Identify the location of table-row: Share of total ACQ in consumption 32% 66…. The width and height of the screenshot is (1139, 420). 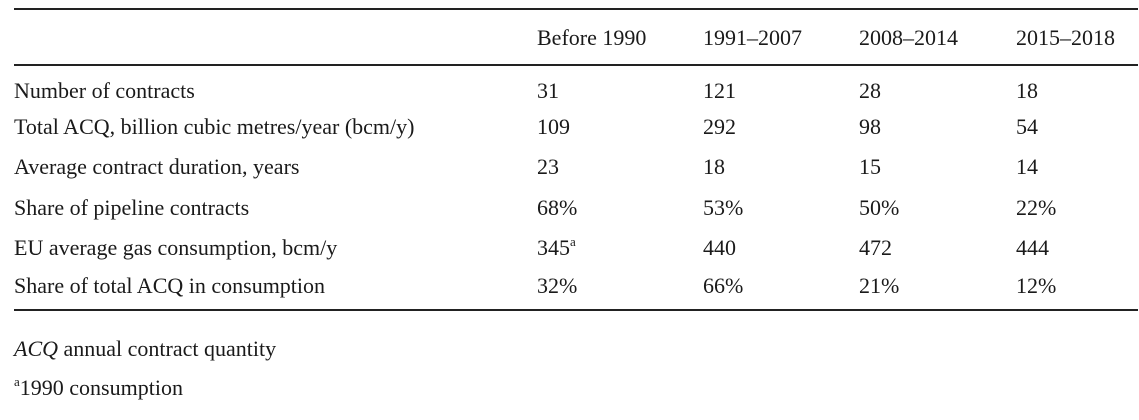
(576, 289).